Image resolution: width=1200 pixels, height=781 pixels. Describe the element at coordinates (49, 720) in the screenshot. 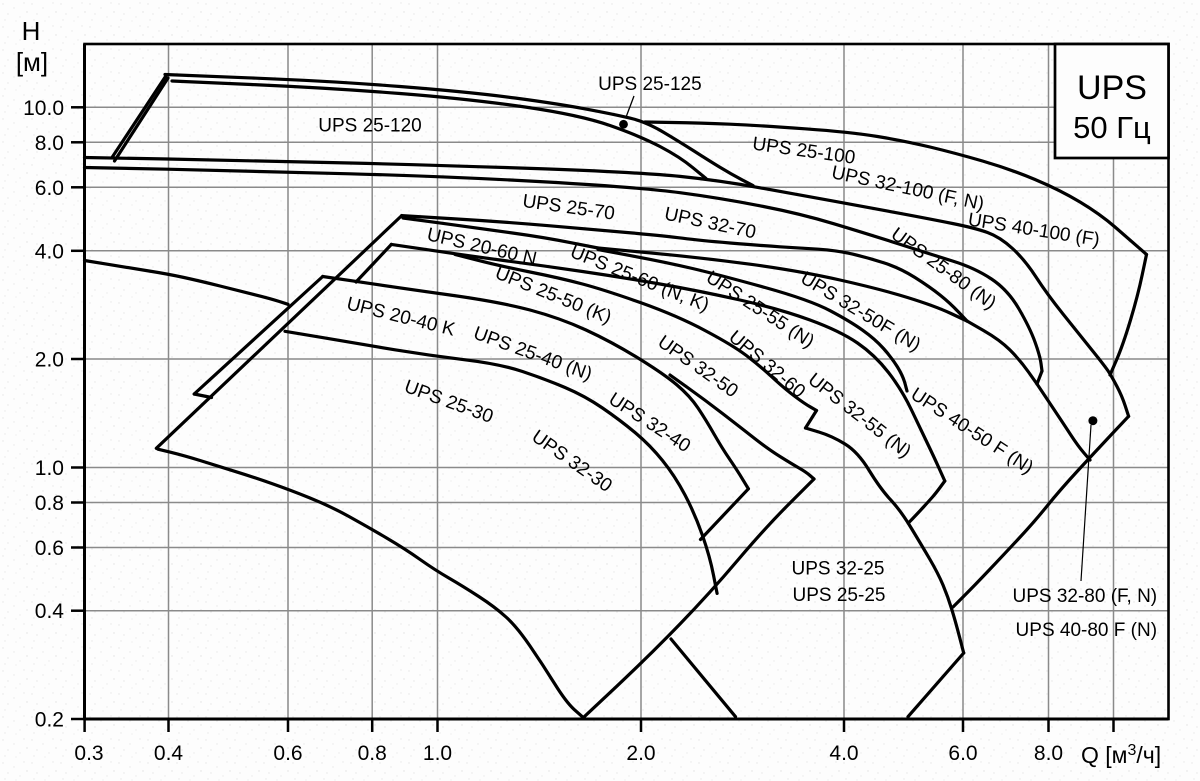

I see `svg-text: 0.2` at that location.